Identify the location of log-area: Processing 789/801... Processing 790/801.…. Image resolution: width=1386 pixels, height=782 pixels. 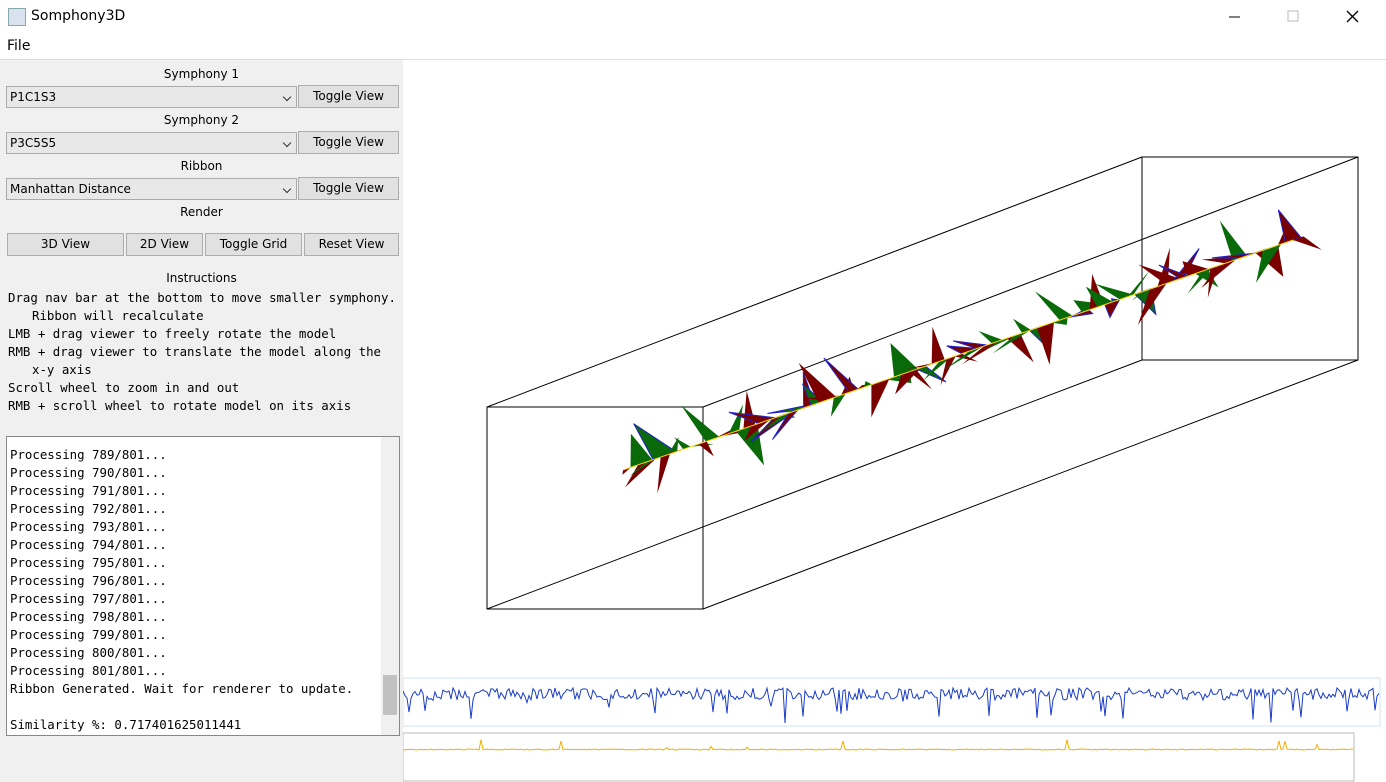
(203, 586).